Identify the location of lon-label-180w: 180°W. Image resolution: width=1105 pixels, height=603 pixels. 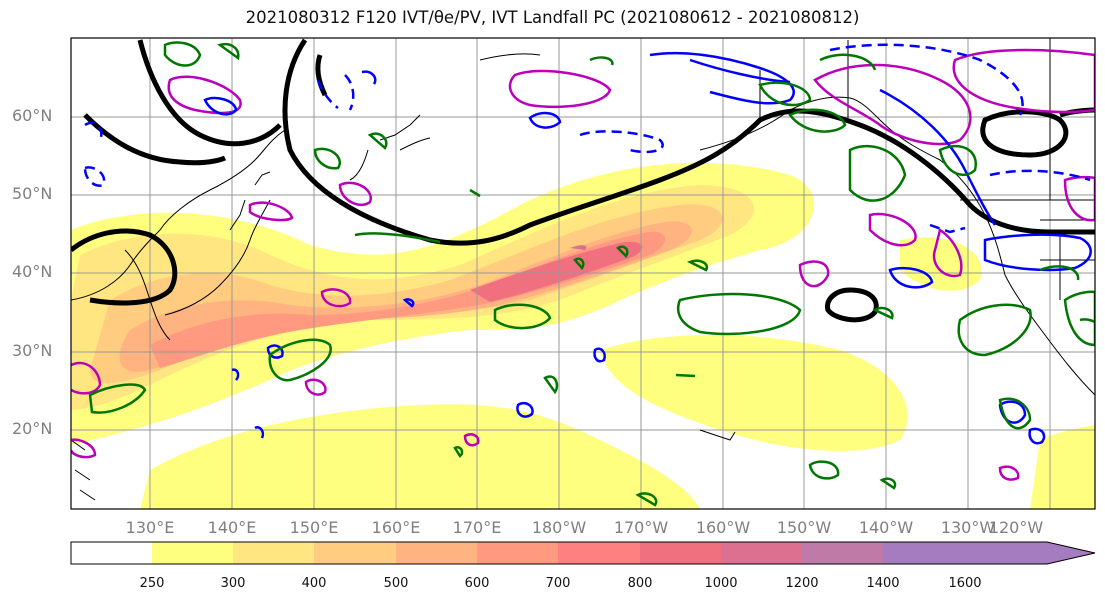
(559, 527).